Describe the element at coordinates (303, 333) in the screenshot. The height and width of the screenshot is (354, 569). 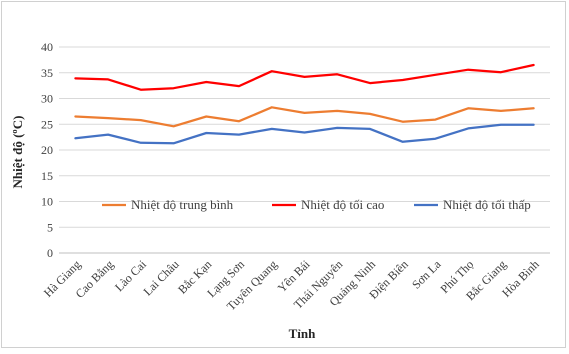
I see `x-axis-title: Tỉnh` at that location.